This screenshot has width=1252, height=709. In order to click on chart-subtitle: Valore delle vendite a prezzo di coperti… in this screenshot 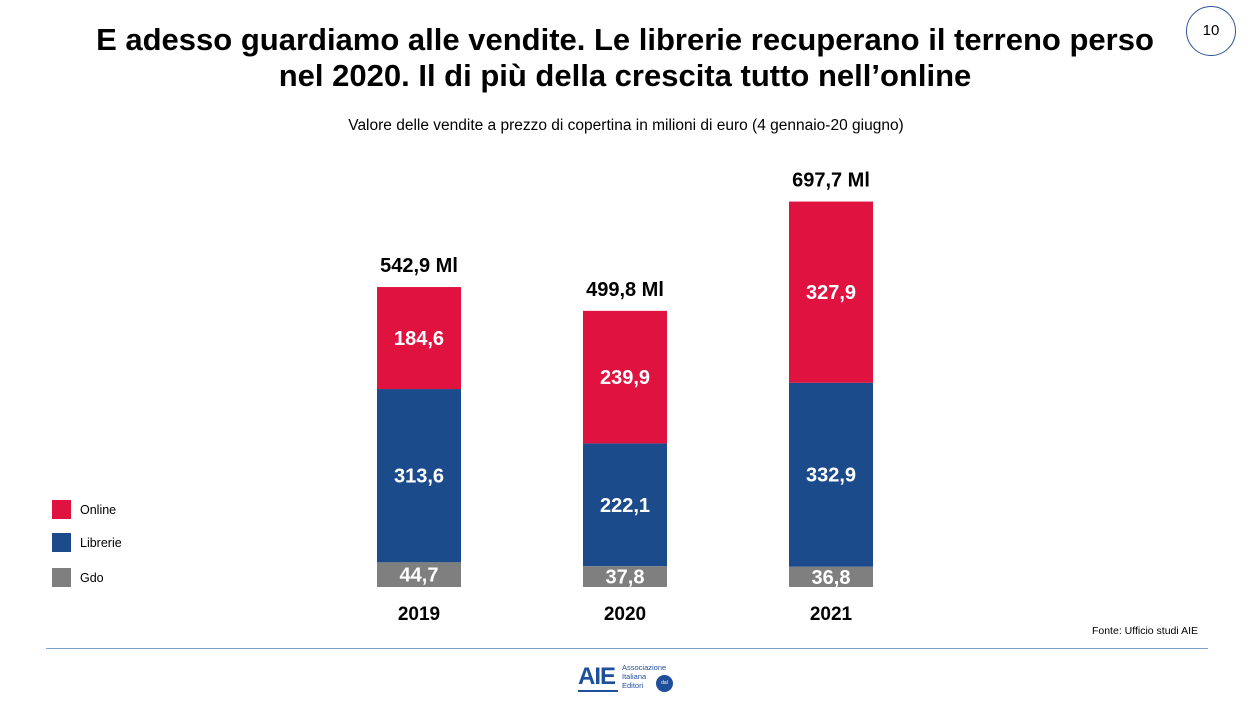, I will do `click(626, 125)`.